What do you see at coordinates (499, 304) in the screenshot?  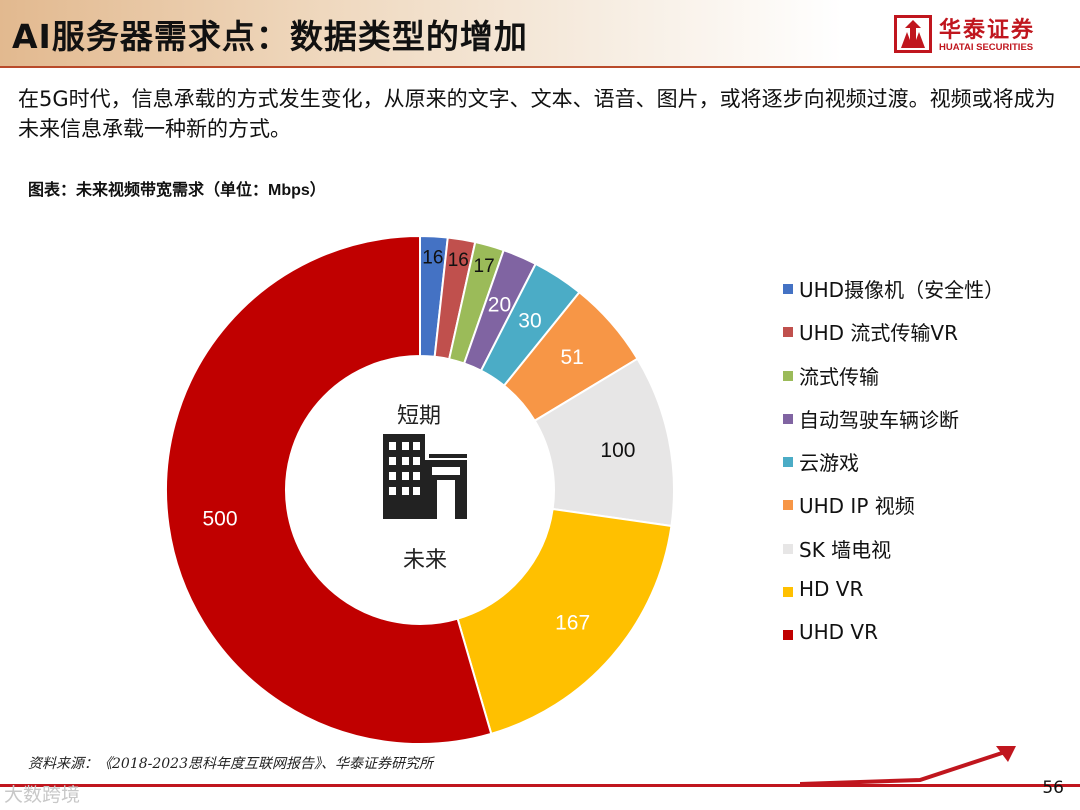 I see `slice-value-label: 20` at bounding box center [499, 304].